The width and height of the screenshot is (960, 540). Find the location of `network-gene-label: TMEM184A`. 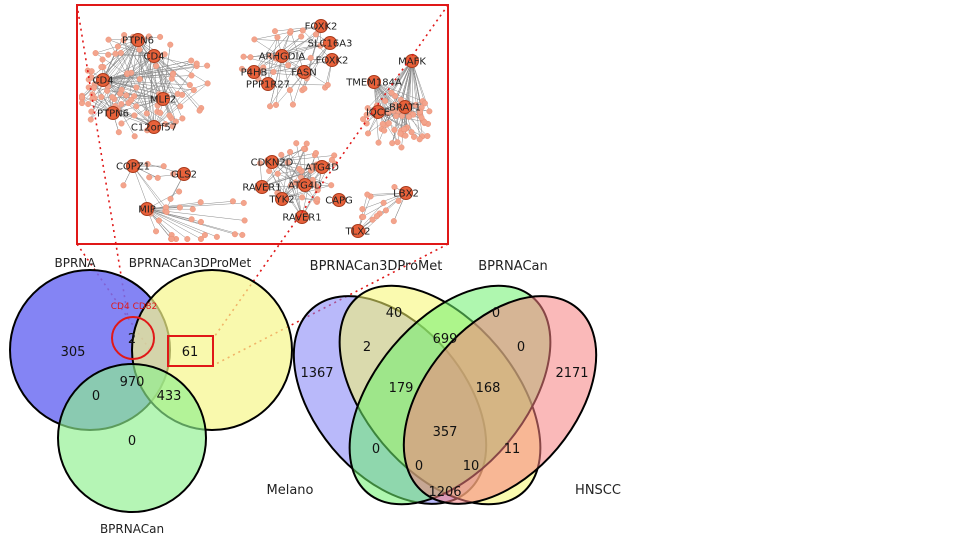

network-gene-label: TMEM184A is located at coordinates (373, 83).